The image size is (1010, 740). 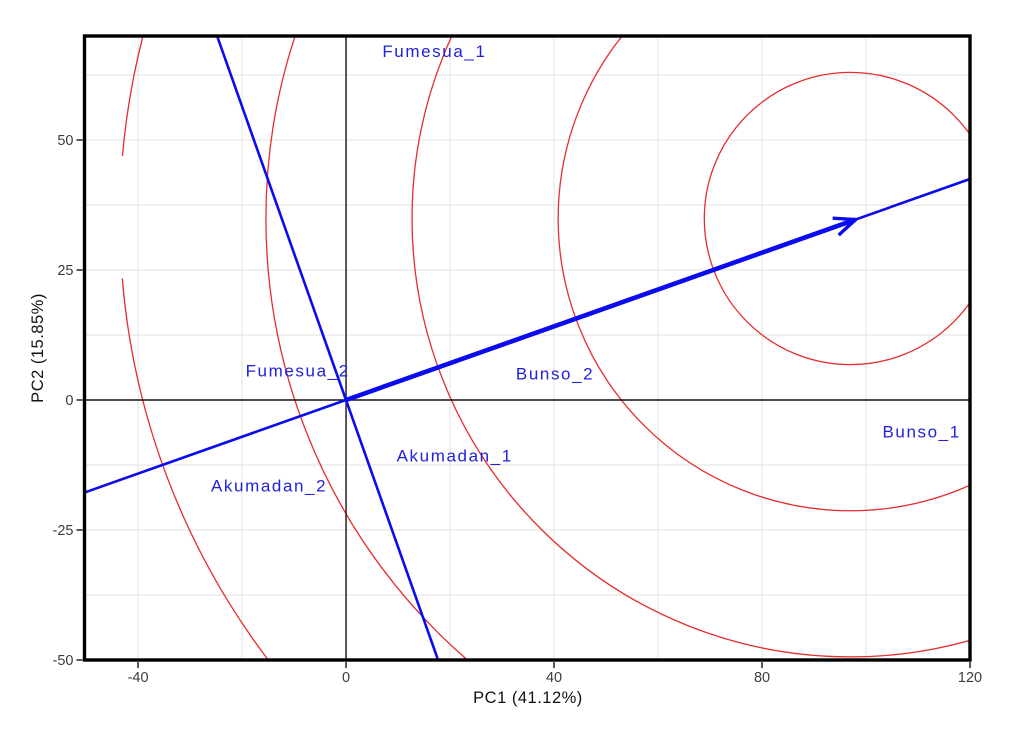 I want to click on x-tick-label: 120, so click(x=970, y=678).